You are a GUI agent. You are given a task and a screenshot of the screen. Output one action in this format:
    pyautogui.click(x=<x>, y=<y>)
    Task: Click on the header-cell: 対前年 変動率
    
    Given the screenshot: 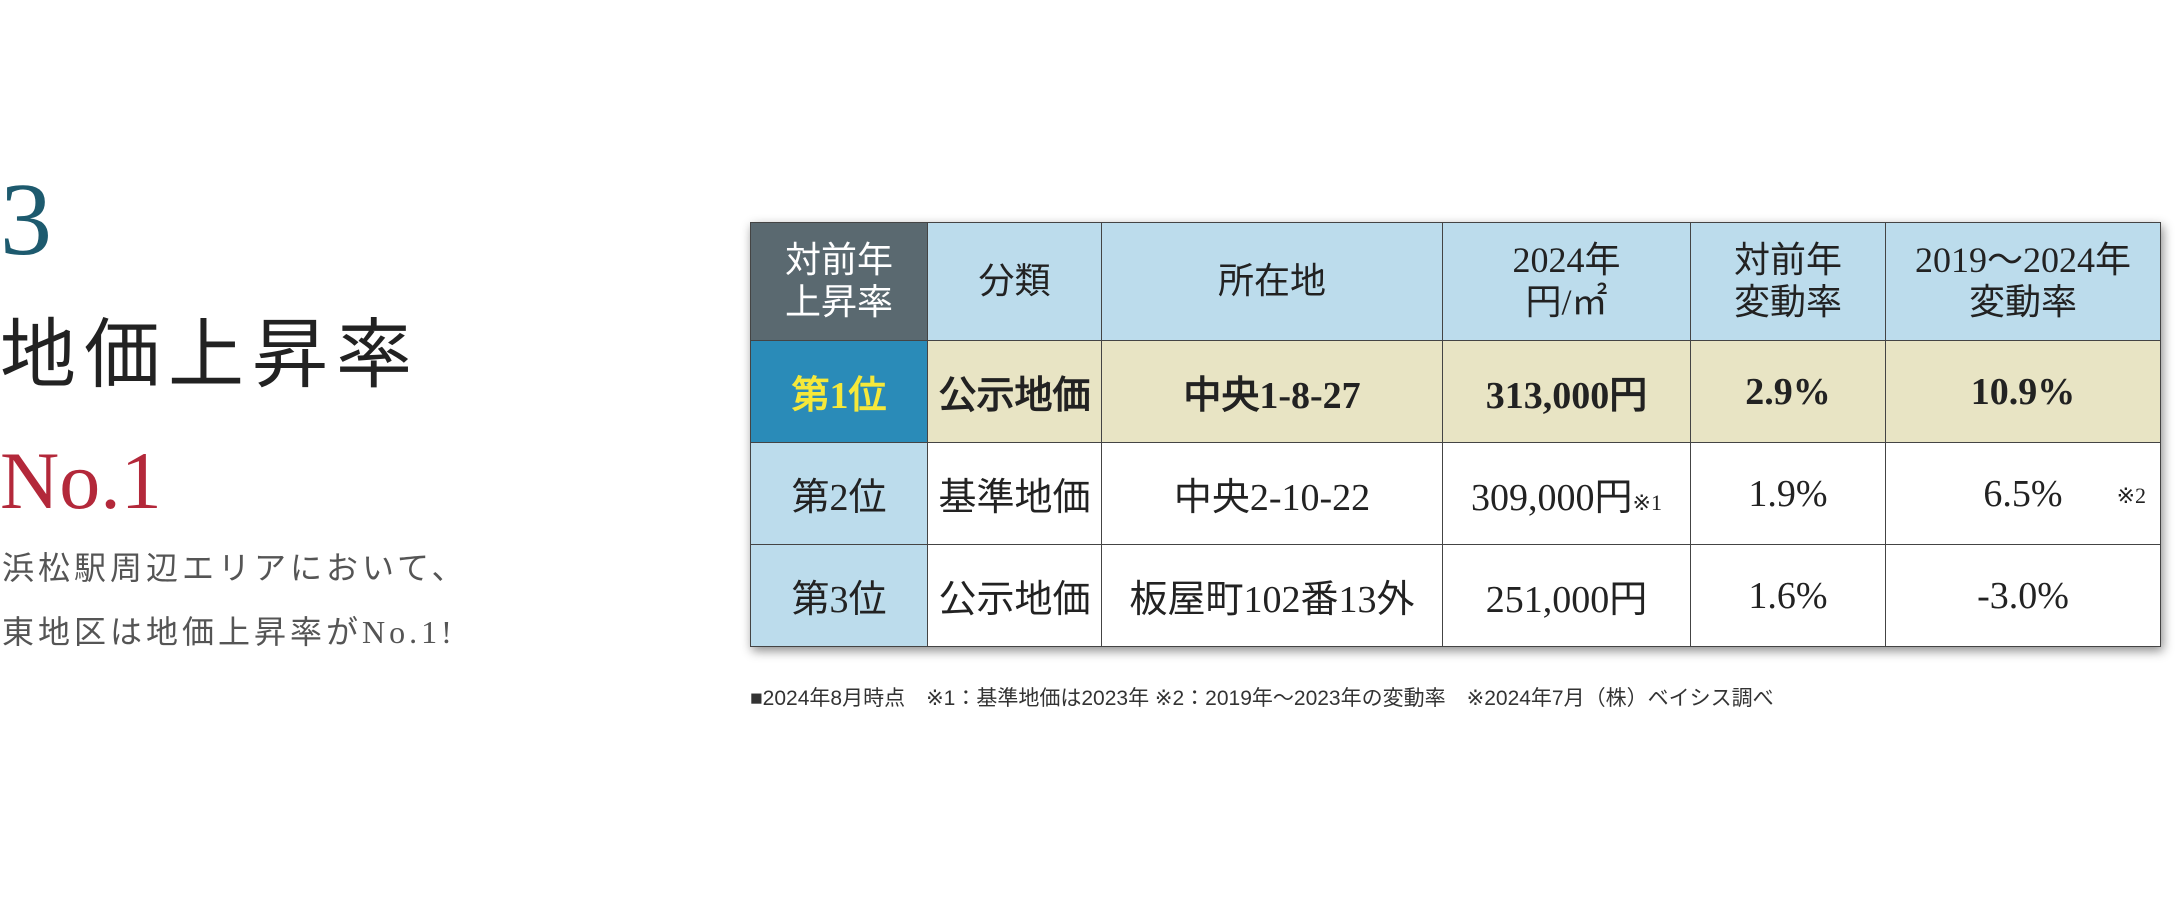 What is the action you would take?
    pyautogui.click(x=1788, y=281)
    